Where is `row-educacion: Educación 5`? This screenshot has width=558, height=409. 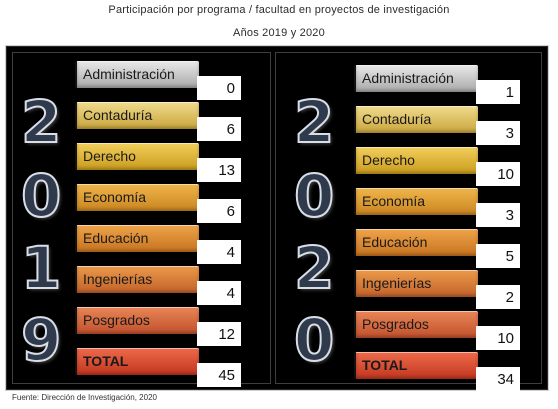
row-educacion: Educación 5 is located at coordinates (456, 249).